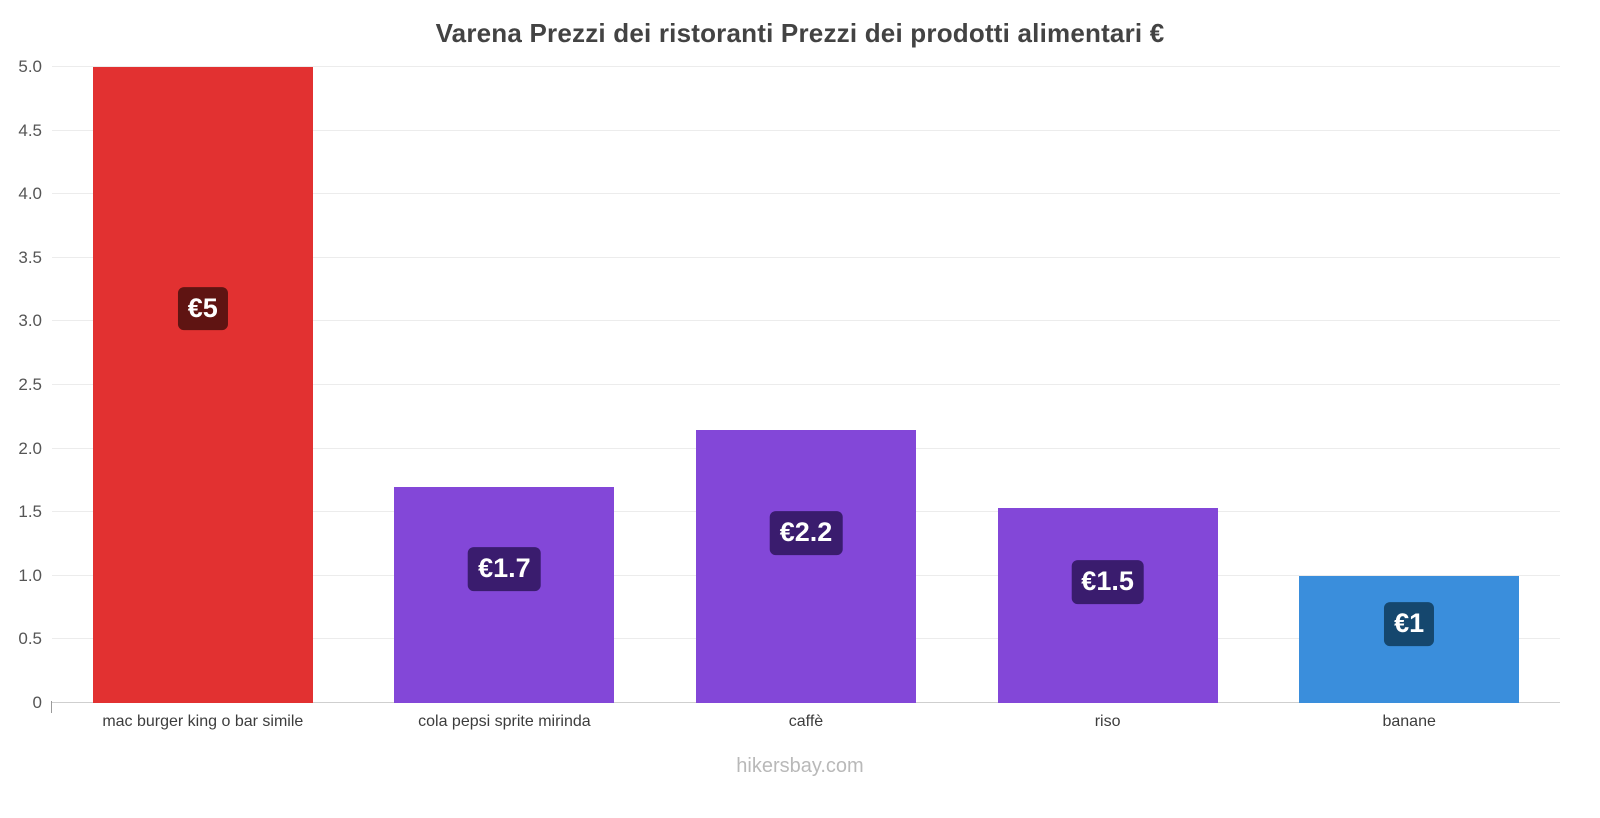 This screenshot has height=818, width=1600. I want to click on x-axis-category-label: cola pepsi sprite mirinda, so click(504, 721).